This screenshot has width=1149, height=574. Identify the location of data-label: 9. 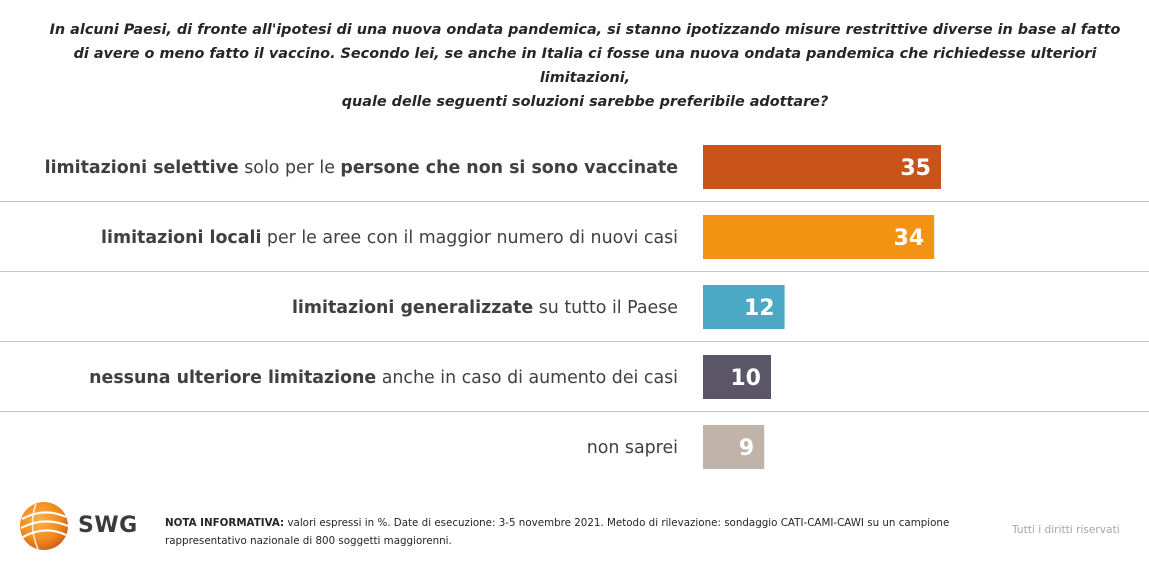
(746, 448).